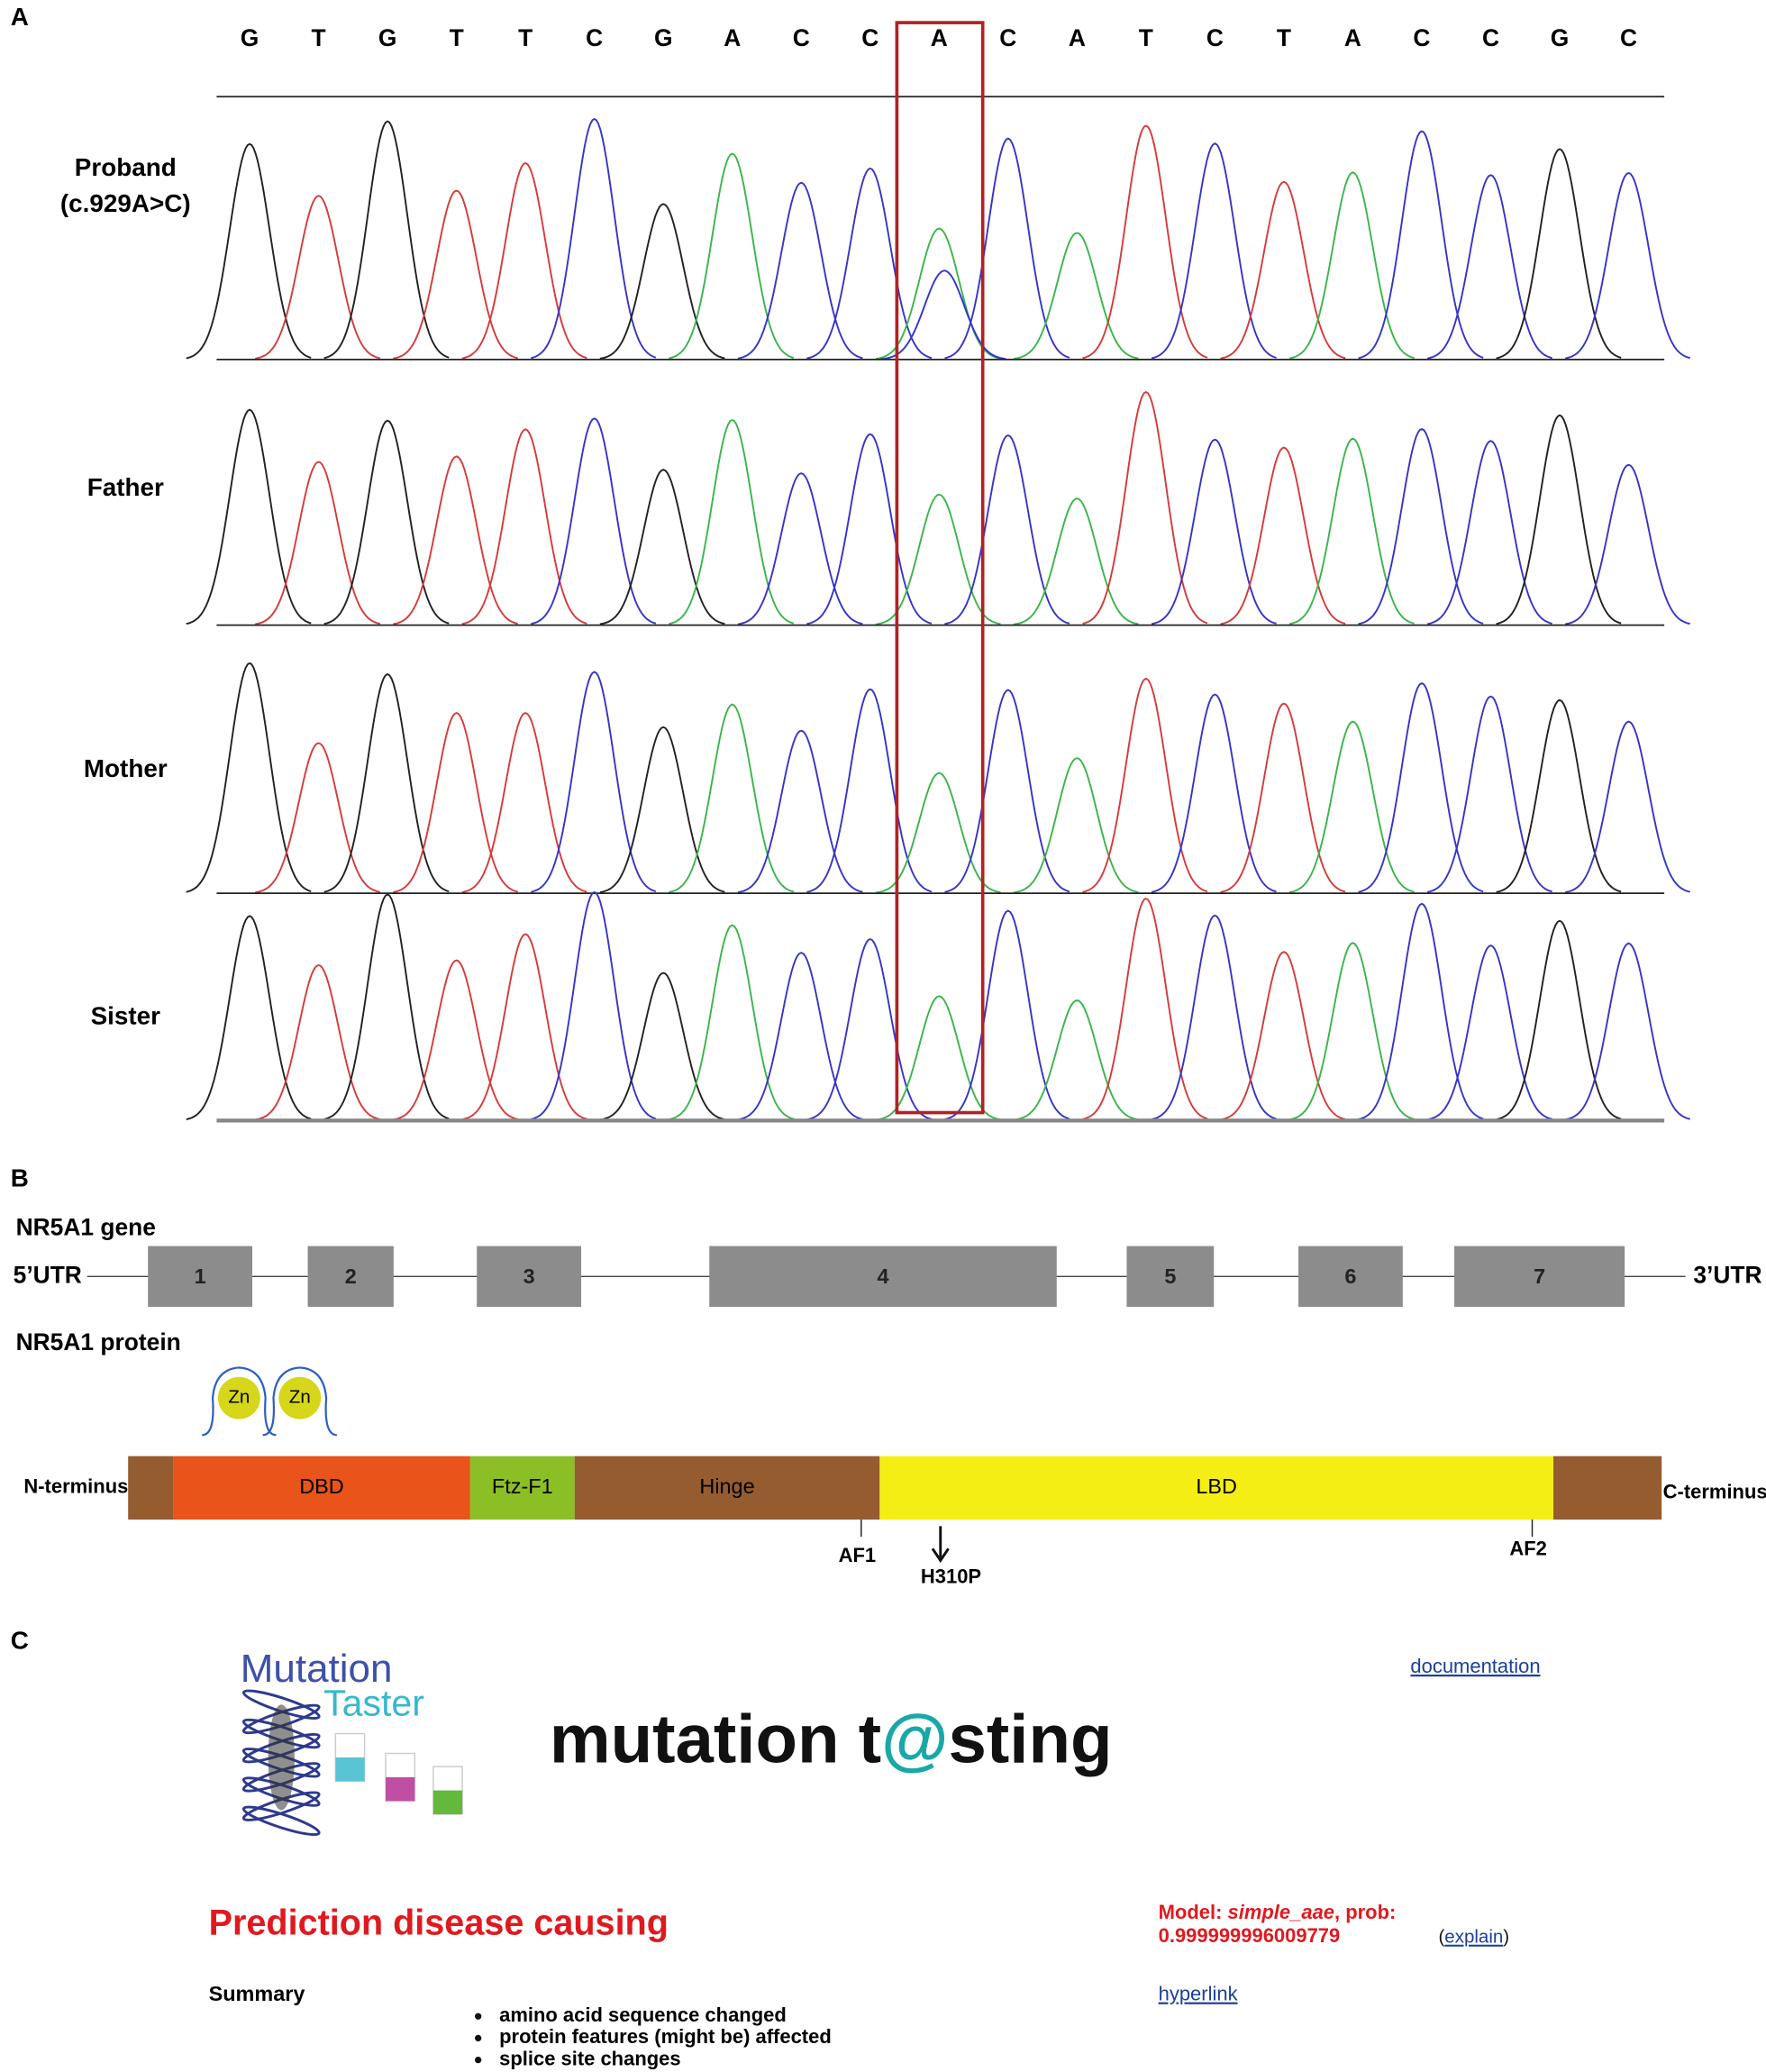 The width and height of the screenshot is (1766, 2072). Describe the element at coordinates (125, 487) in the screenshot. I see `sample-name: Father` at that location.